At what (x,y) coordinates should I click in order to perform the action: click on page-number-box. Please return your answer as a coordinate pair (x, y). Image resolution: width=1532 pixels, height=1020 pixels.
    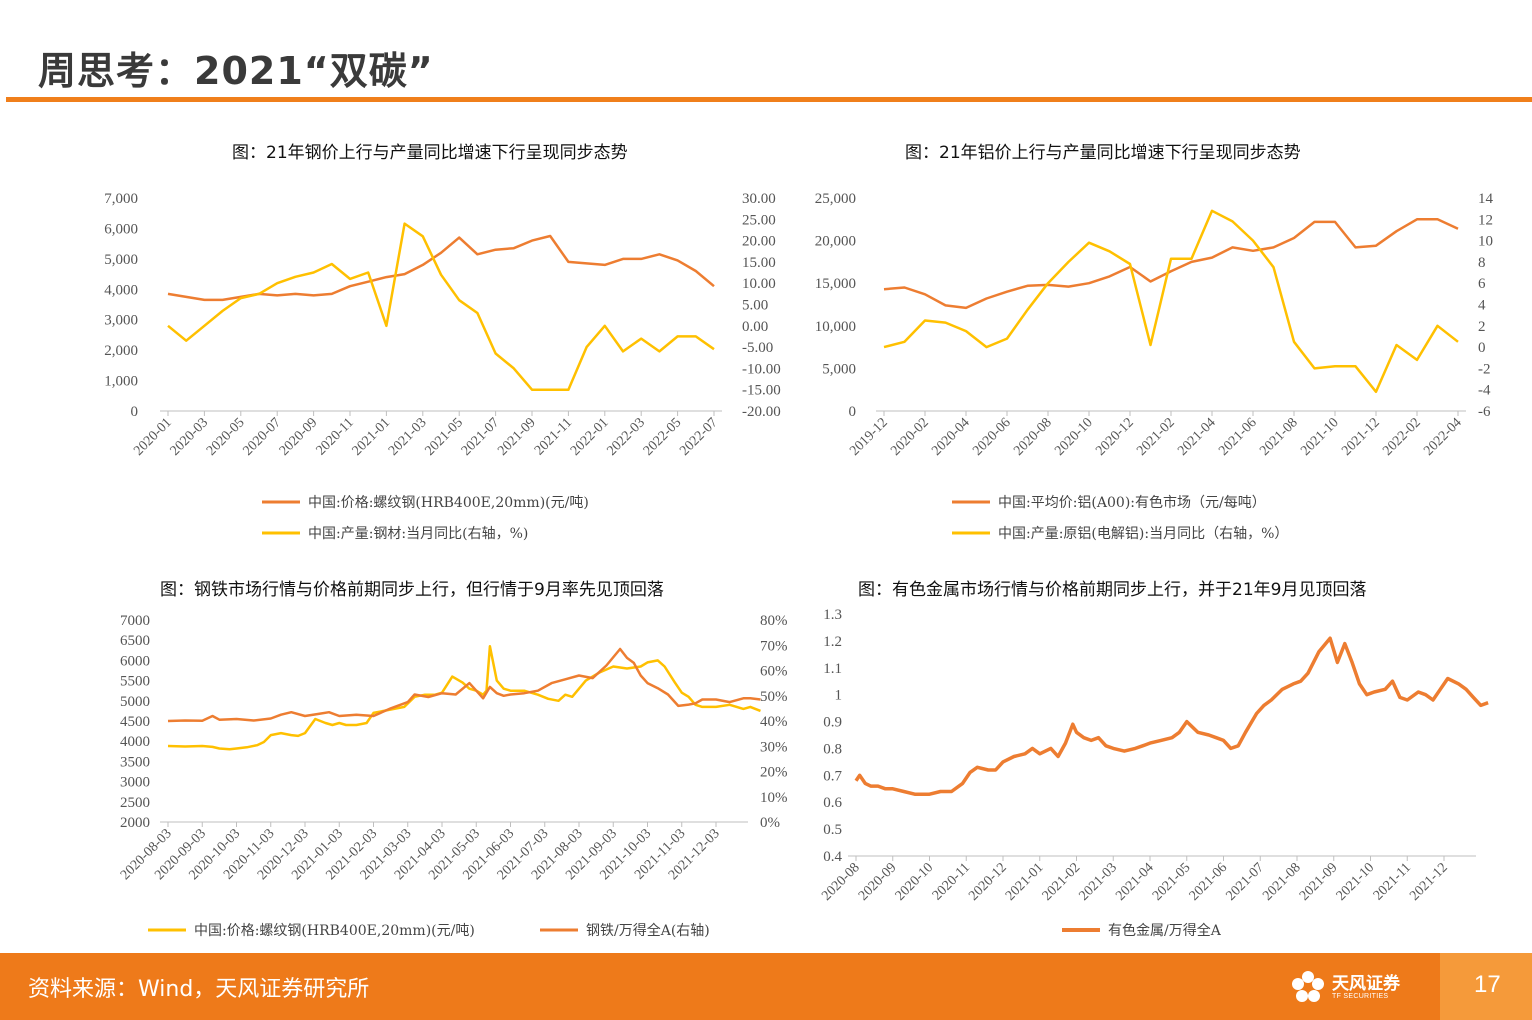
    Looking at the image, I should click on (1486, 986).